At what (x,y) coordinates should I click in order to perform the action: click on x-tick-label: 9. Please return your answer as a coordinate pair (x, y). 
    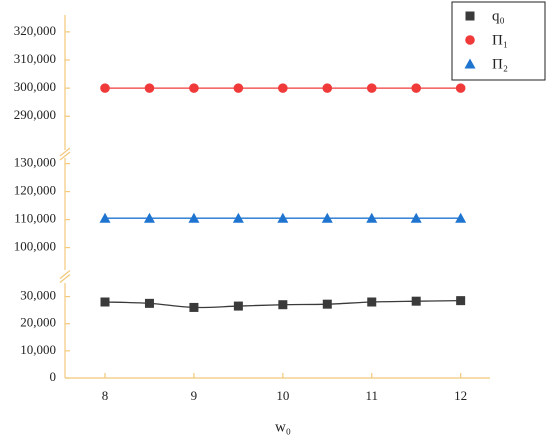
    Looking at the image, I should click on (194, 395).